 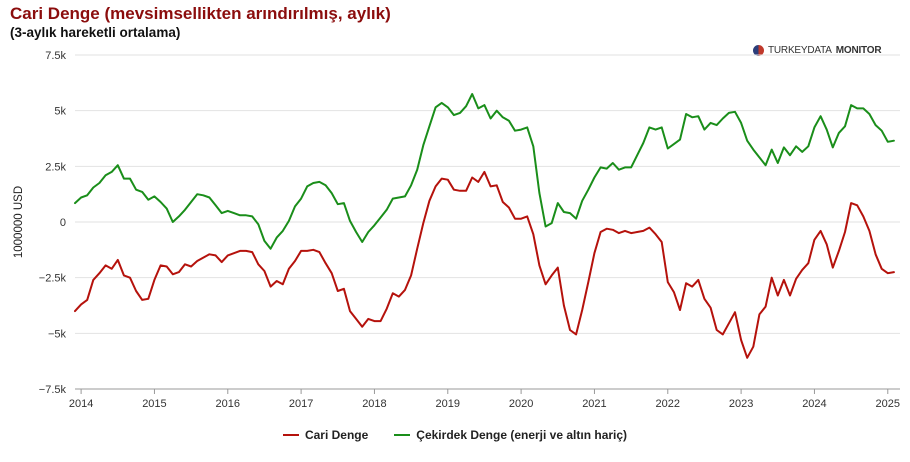 I want to click on chart-subtitle: (3-aylık hareketli ortalama), so click(x=95, y=32).